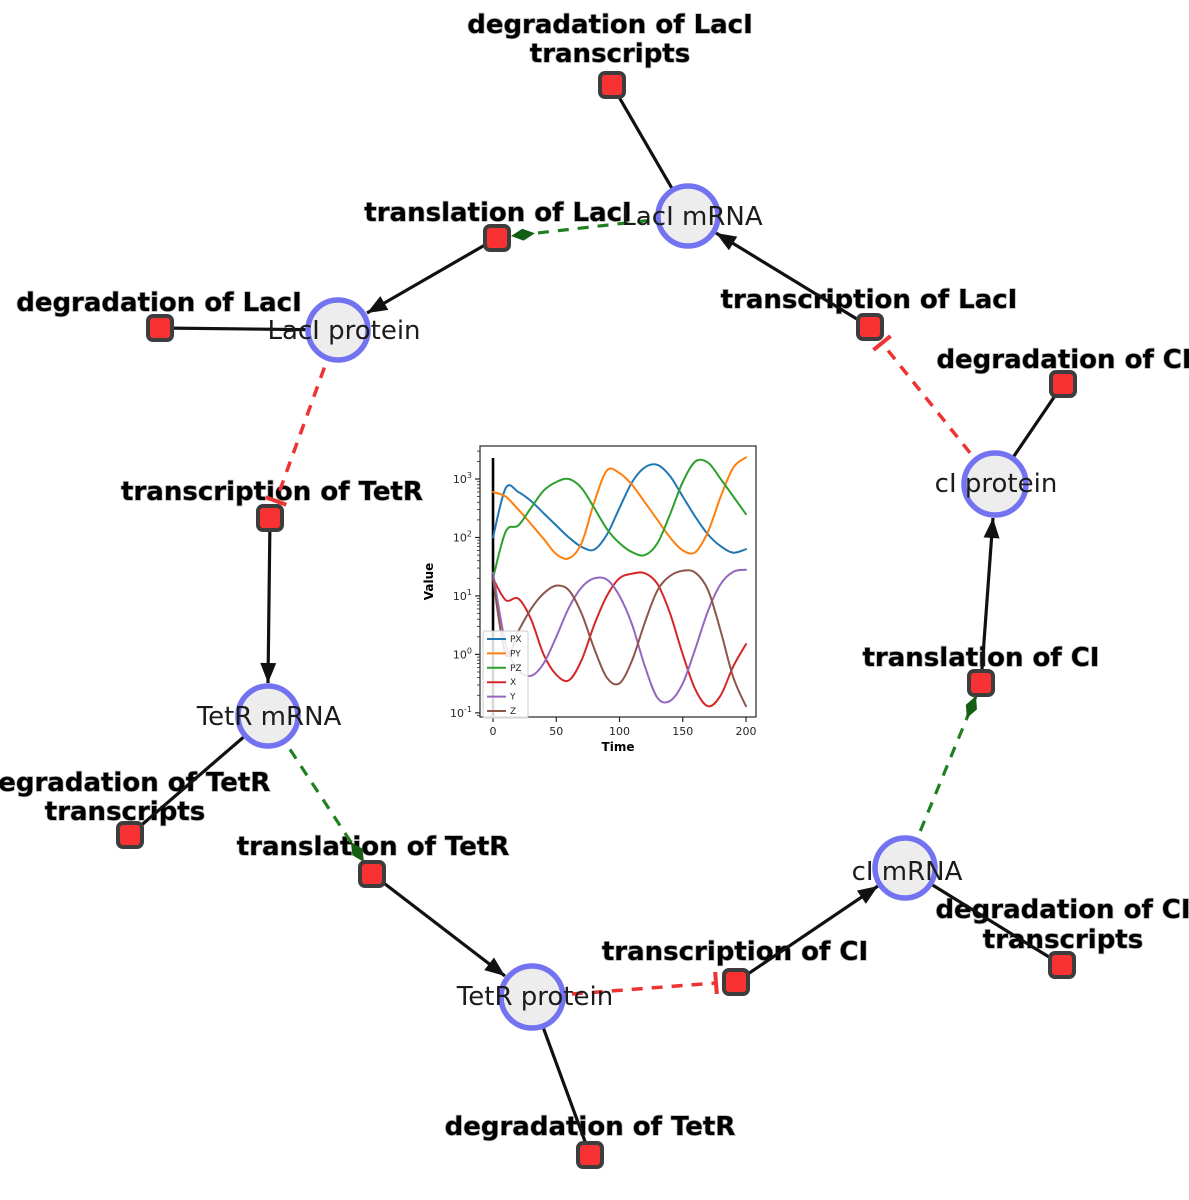 The height and width of the screenshot is (1200, 1189). I want to click on species-node-LacI-mRNA, so click(688, 216).